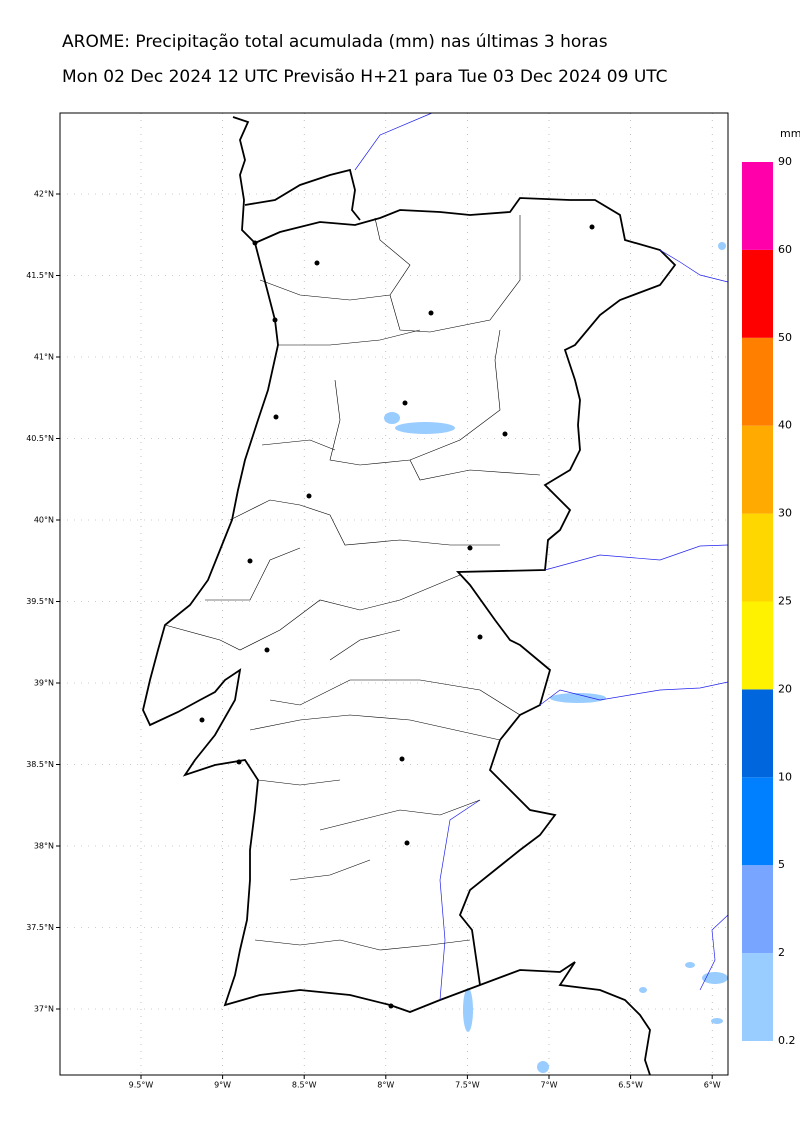  I want to click on colorbar-label: 5, so click(781, 864).